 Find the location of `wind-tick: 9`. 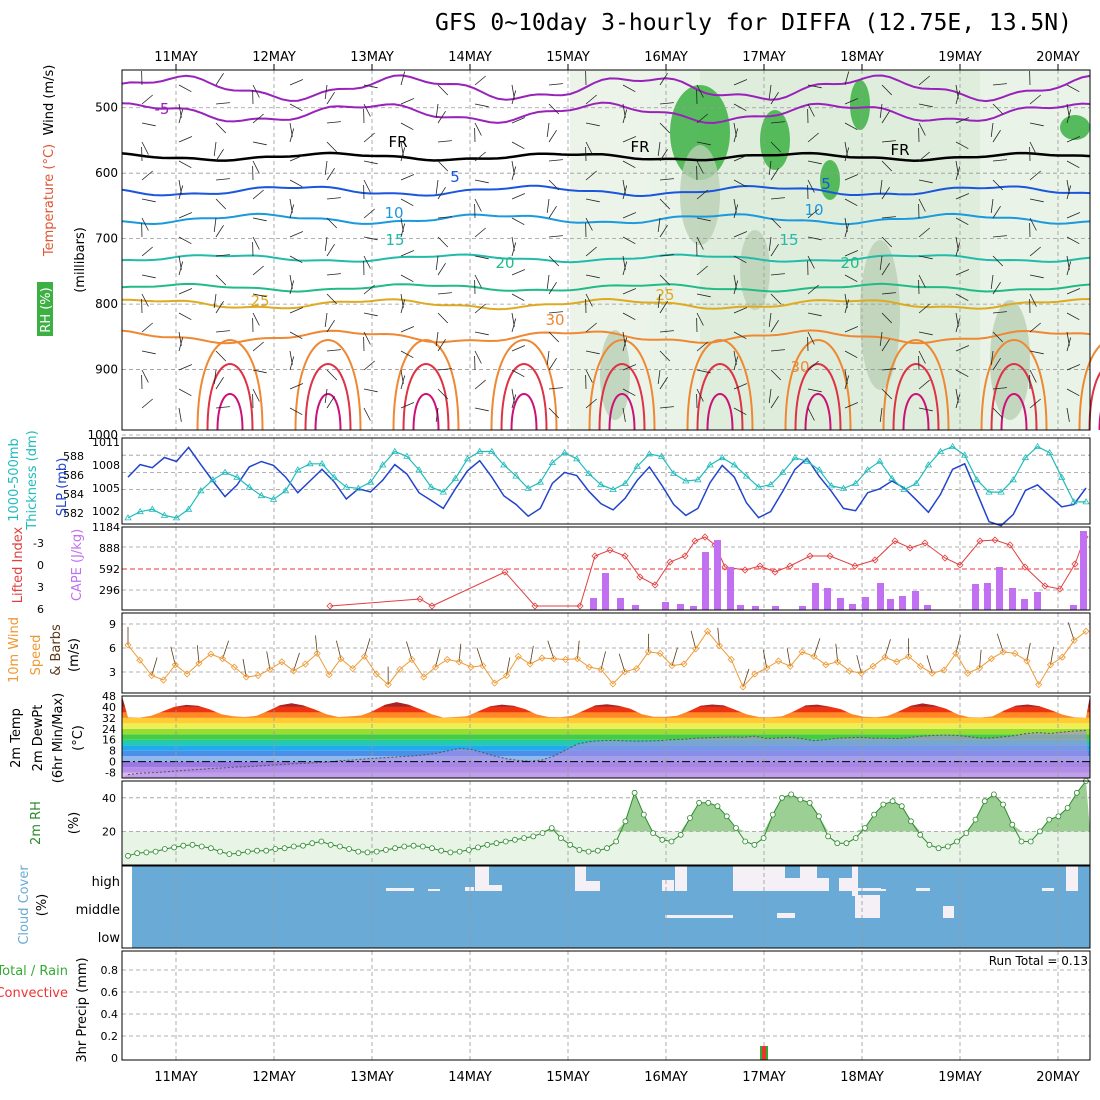

wind-tick: 9 is located at coordinates (112, 624).